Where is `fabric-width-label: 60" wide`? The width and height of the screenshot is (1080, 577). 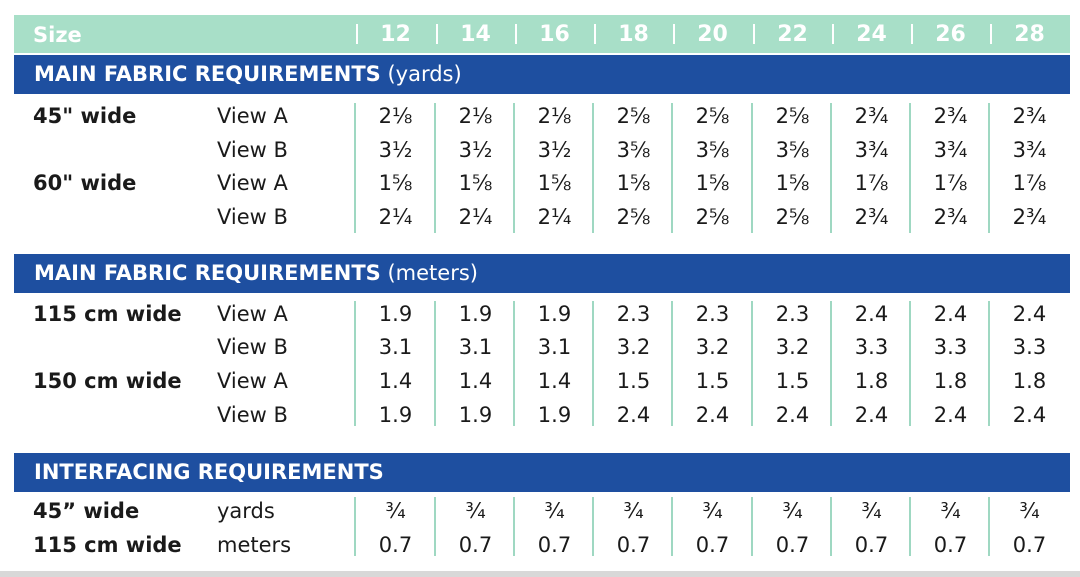 fabric-width-label: 60" wide is located at coordinates (85, 183).